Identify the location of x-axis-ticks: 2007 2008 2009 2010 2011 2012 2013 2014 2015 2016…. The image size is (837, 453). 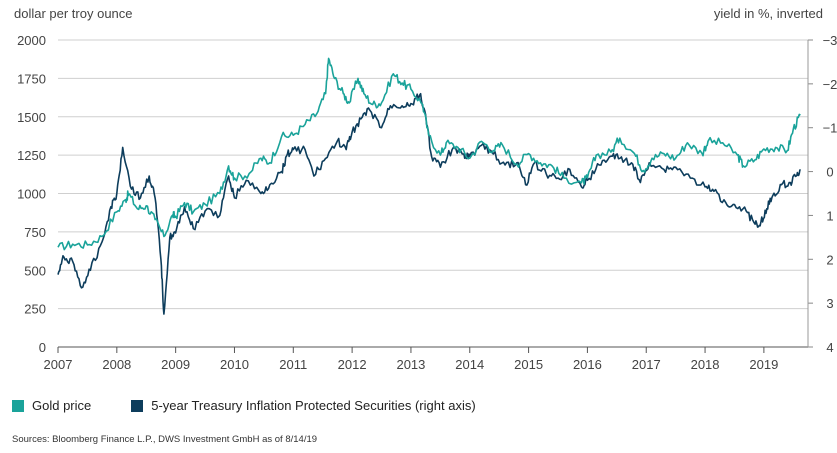
(411, 359).